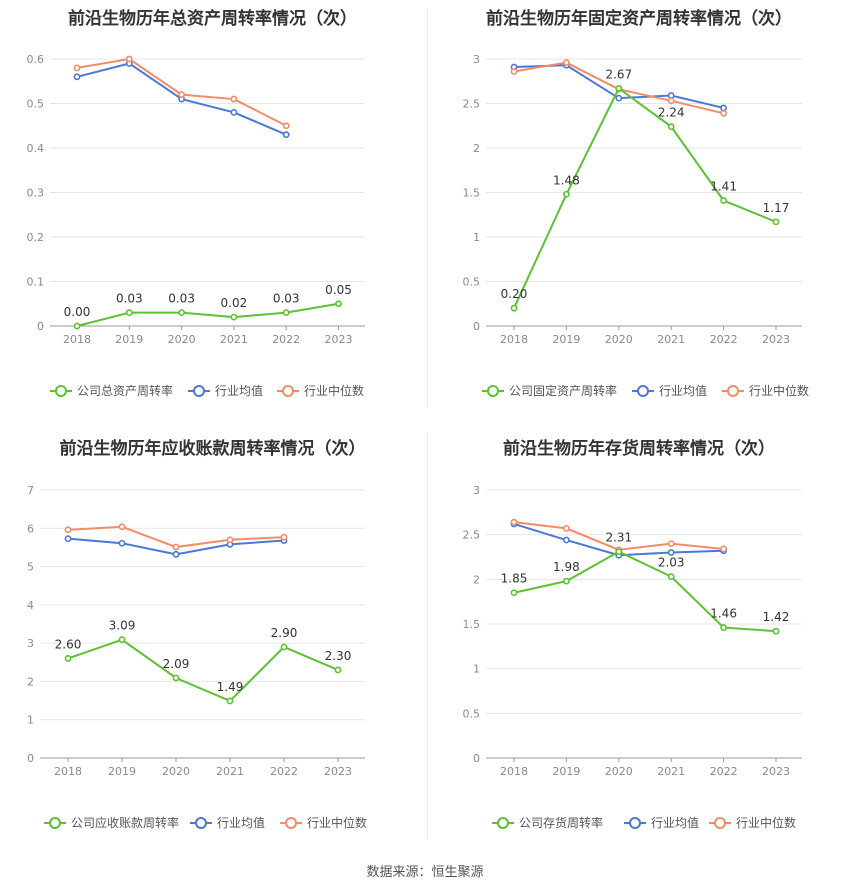 This screenshot has width=850, height=891. What do you see at coordinates (182, 339) in the screenshot?
I see `x-tick-label: 2020` at bounding box center [182, 339].